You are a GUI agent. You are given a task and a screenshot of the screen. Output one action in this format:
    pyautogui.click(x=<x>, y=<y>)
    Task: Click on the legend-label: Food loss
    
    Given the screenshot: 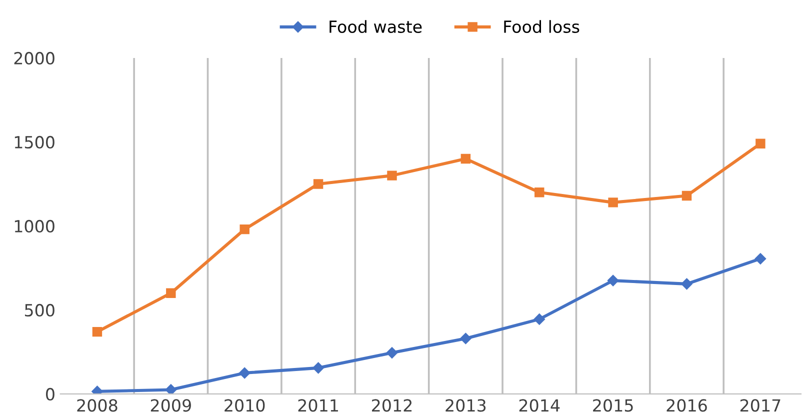 What is the action you would take?
    pyautogui.click(x=542, y=27)
    